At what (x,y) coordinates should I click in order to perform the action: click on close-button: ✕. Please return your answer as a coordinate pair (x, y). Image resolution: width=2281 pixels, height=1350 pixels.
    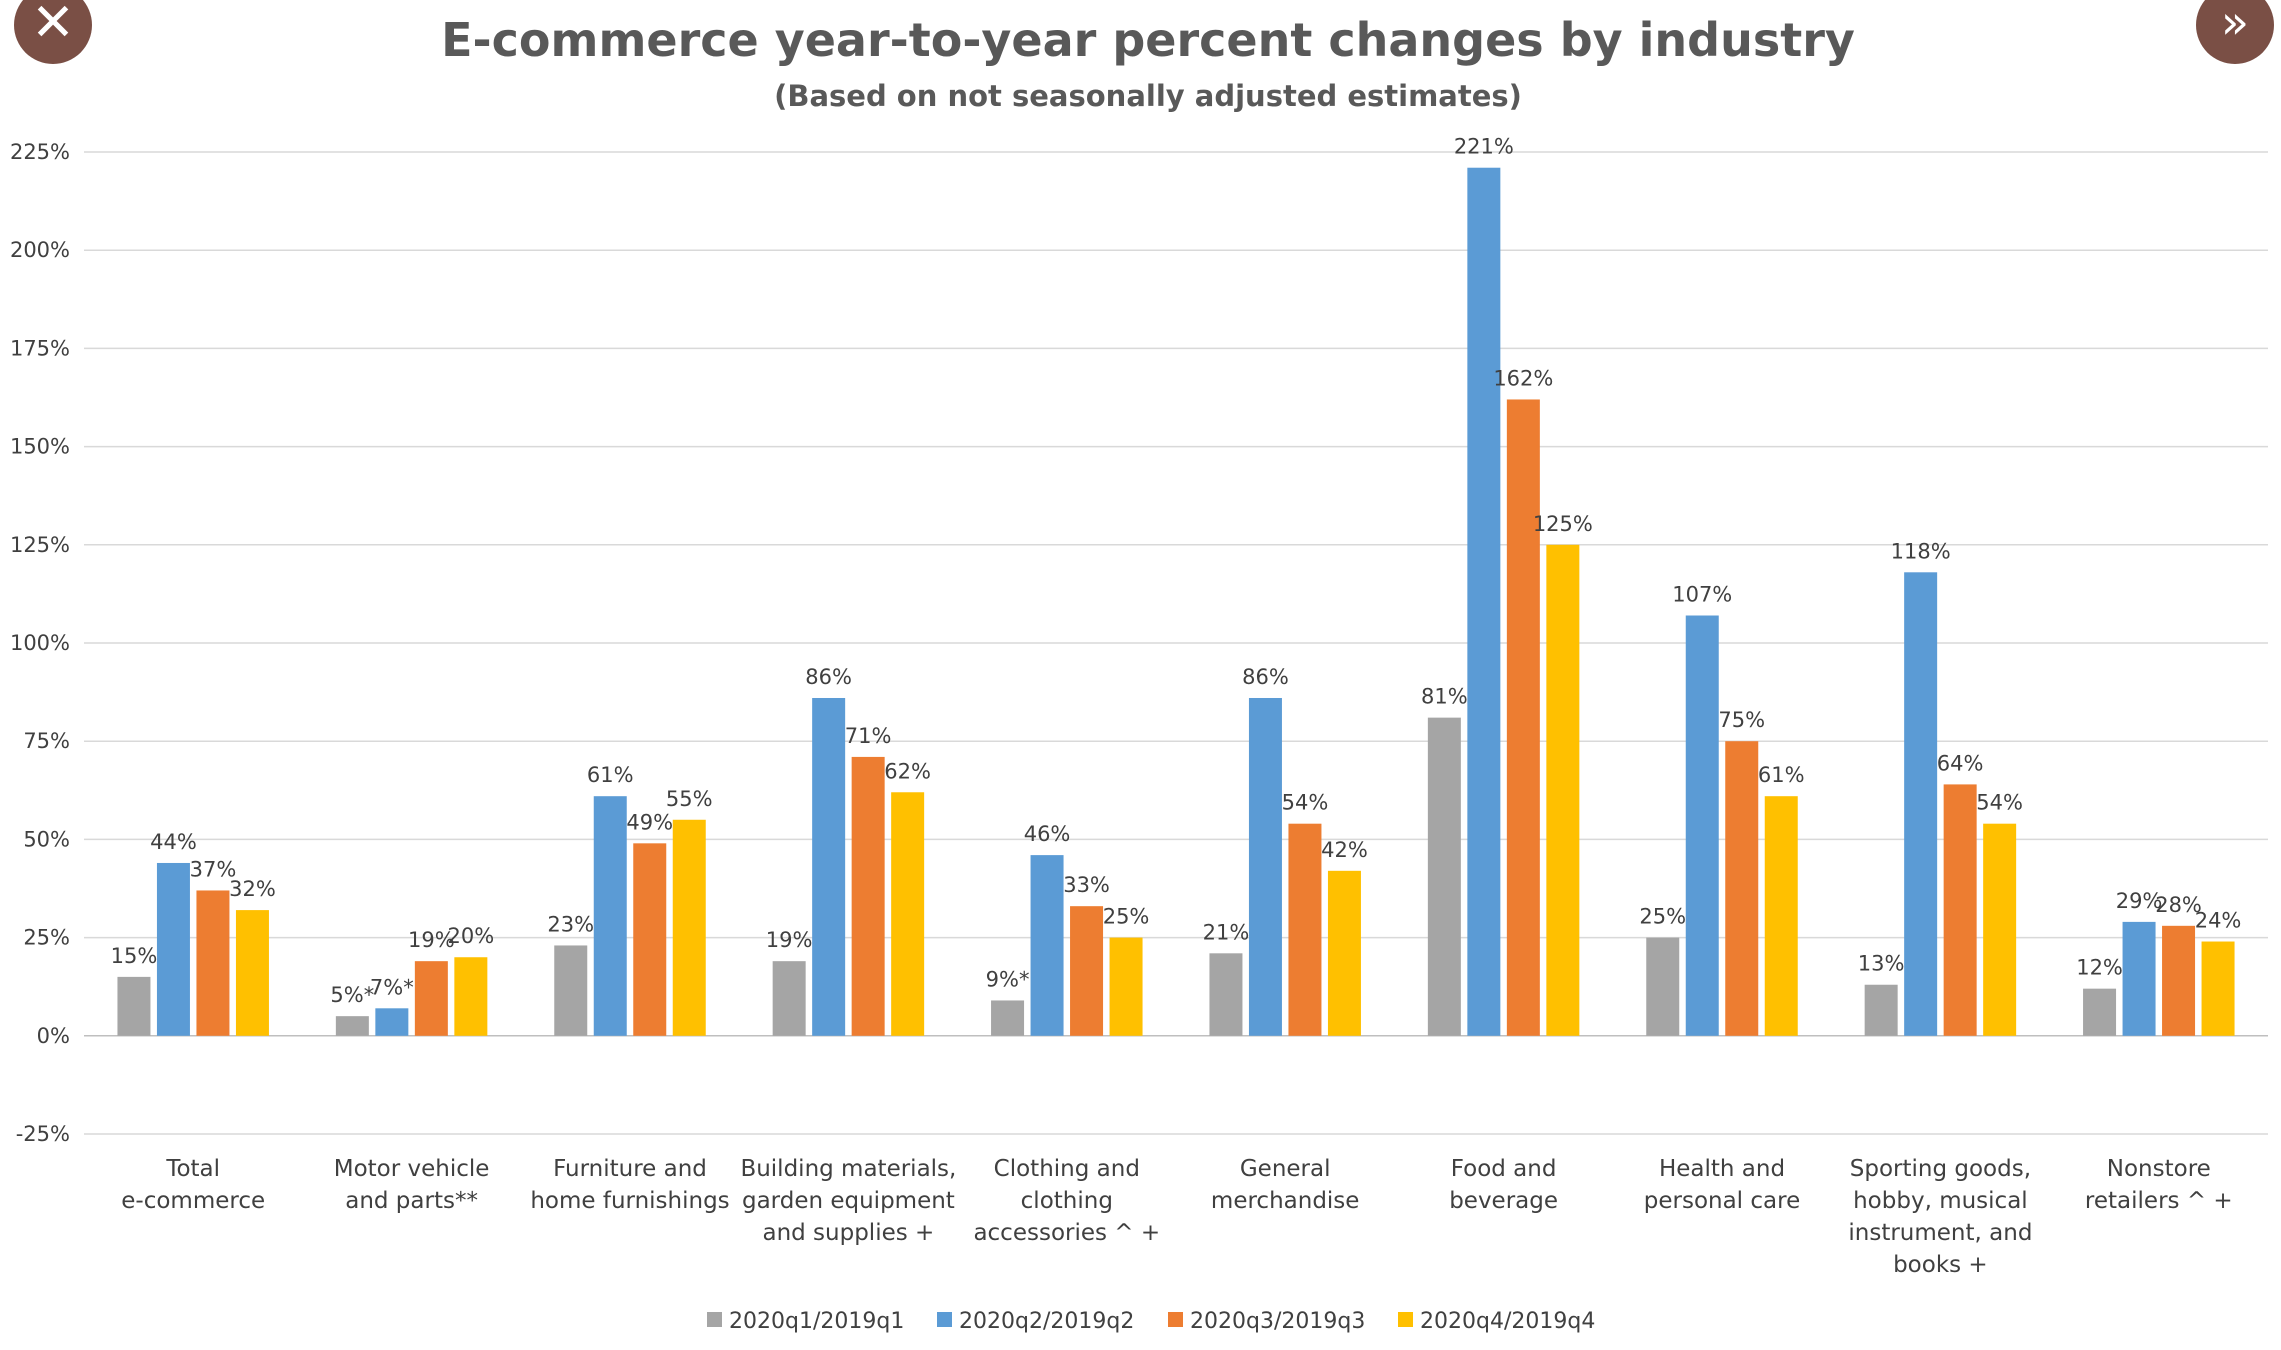
    Looking at the image, I should click on (53, 32).